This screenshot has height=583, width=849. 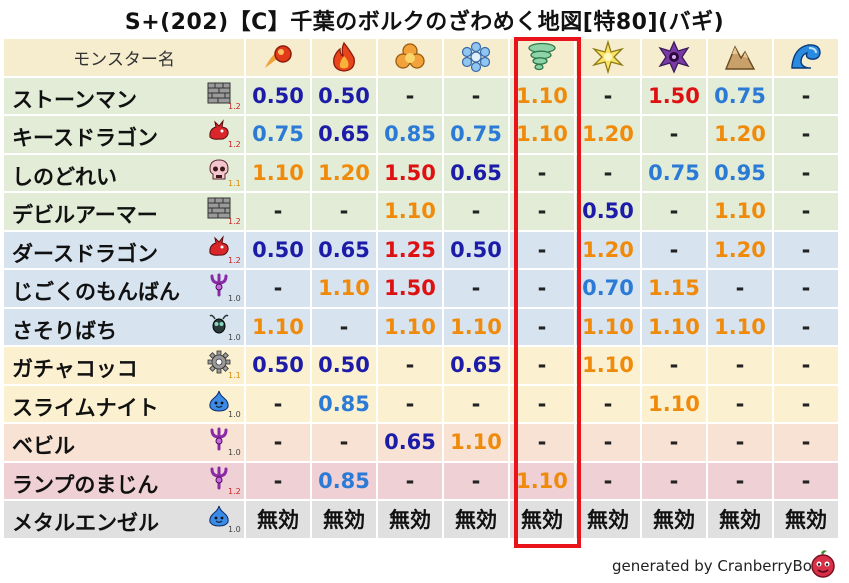 What do you see at coordinates (64, 330) in the screenshot?
I see `monster-name: さそりばち` at bounding box center [64, 330].